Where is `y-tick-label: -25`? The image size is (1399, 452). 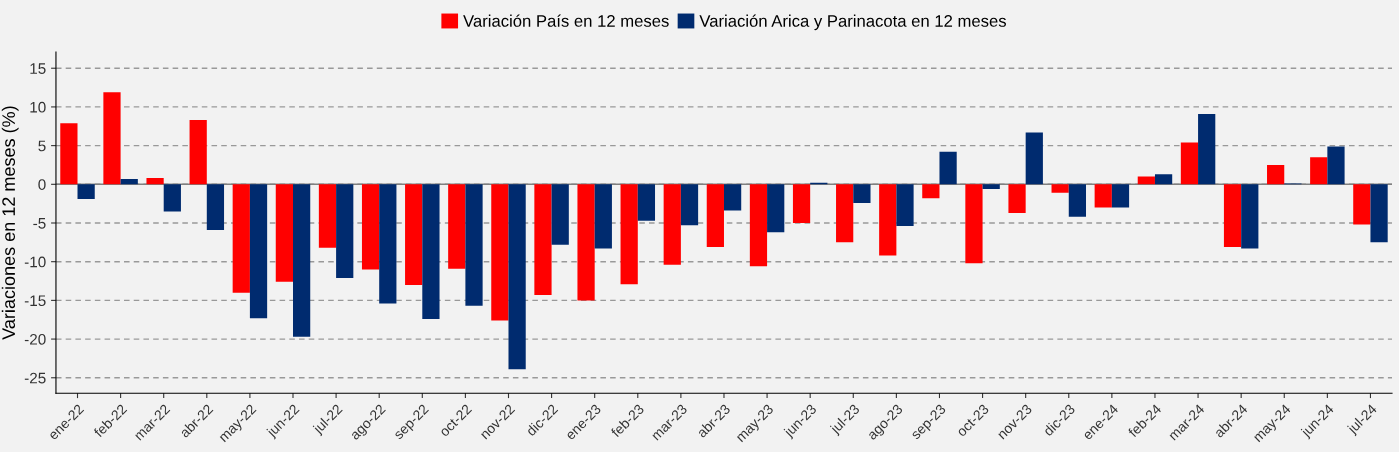
y-tick-label: -25 is located at coordinates (35, 378).